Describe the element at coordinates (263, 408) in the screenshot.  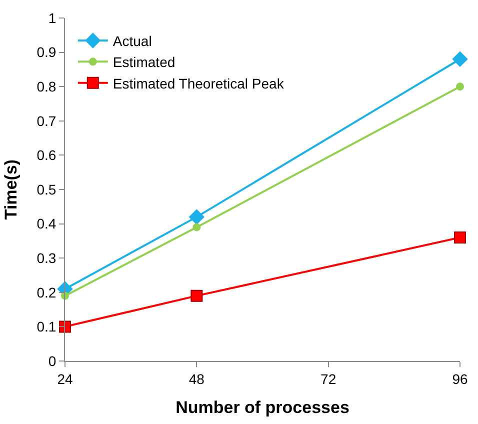
I see `x-axis-title: Number of processes` at that location.